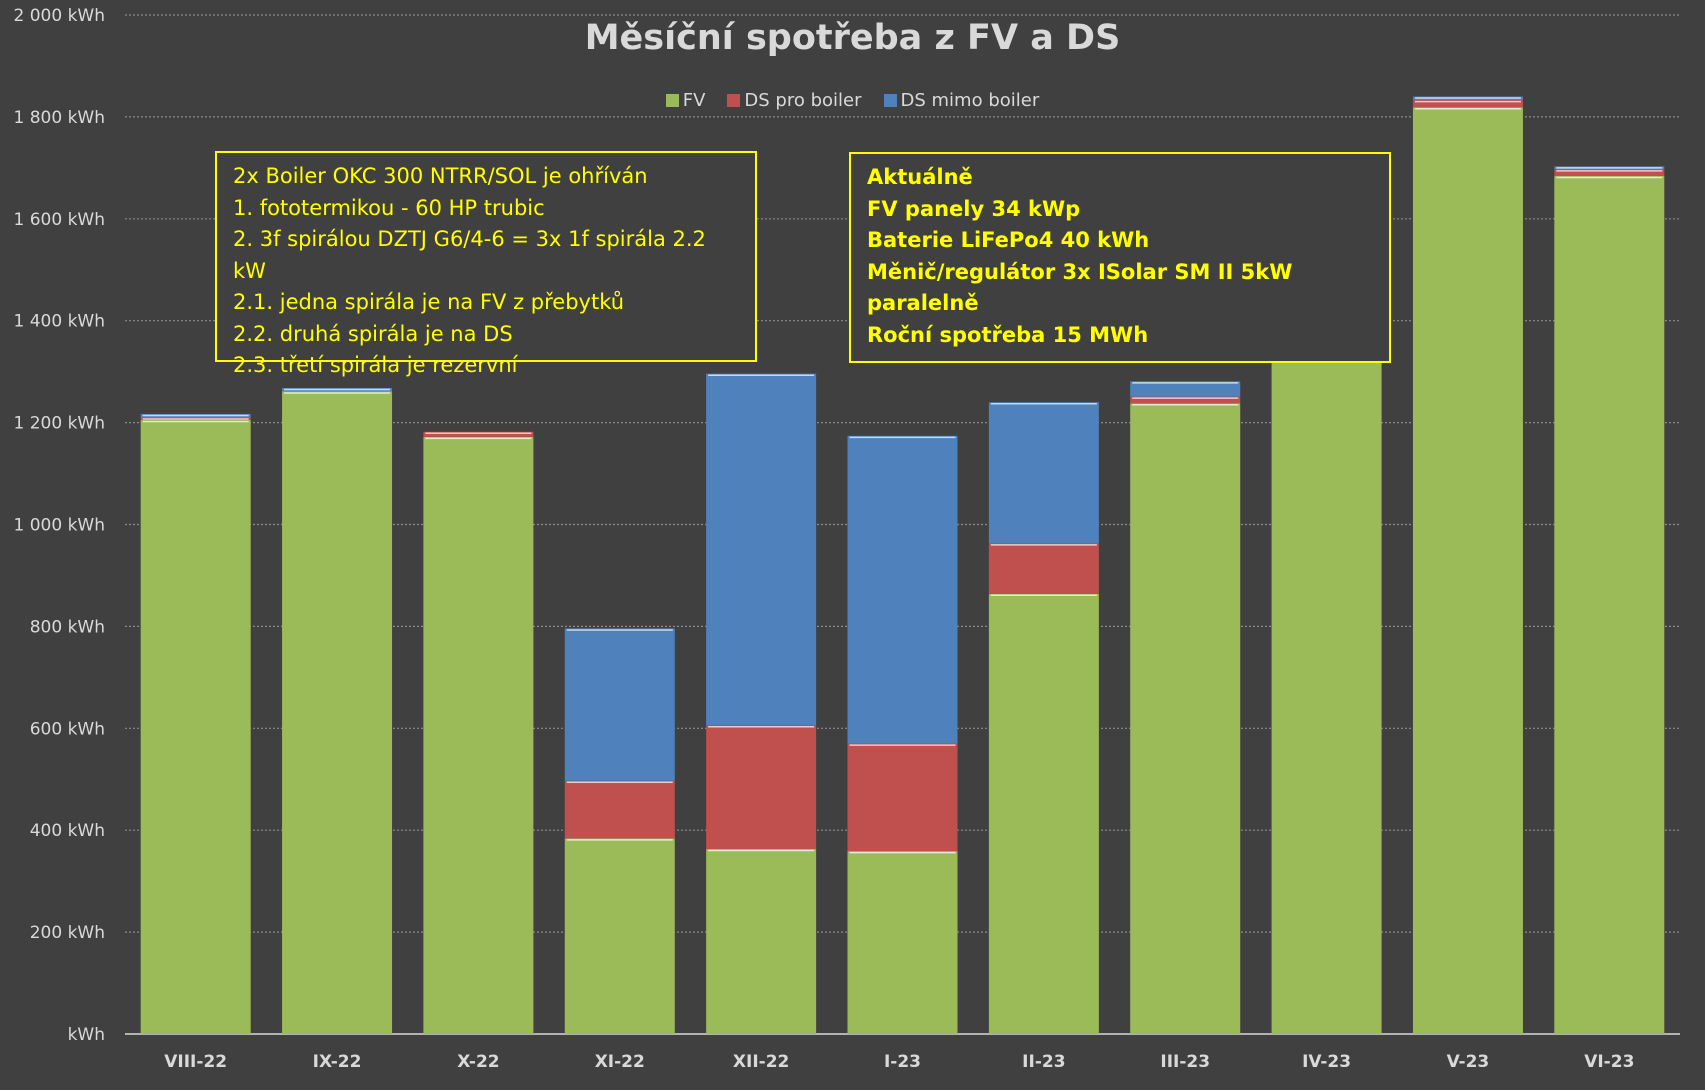 The image size is (1705, 1090). What do you see at coordinates (734, 100) in the screenshot?
I see `legend-swatch-ds-pro-boiler` at bounding box center [734, 100].